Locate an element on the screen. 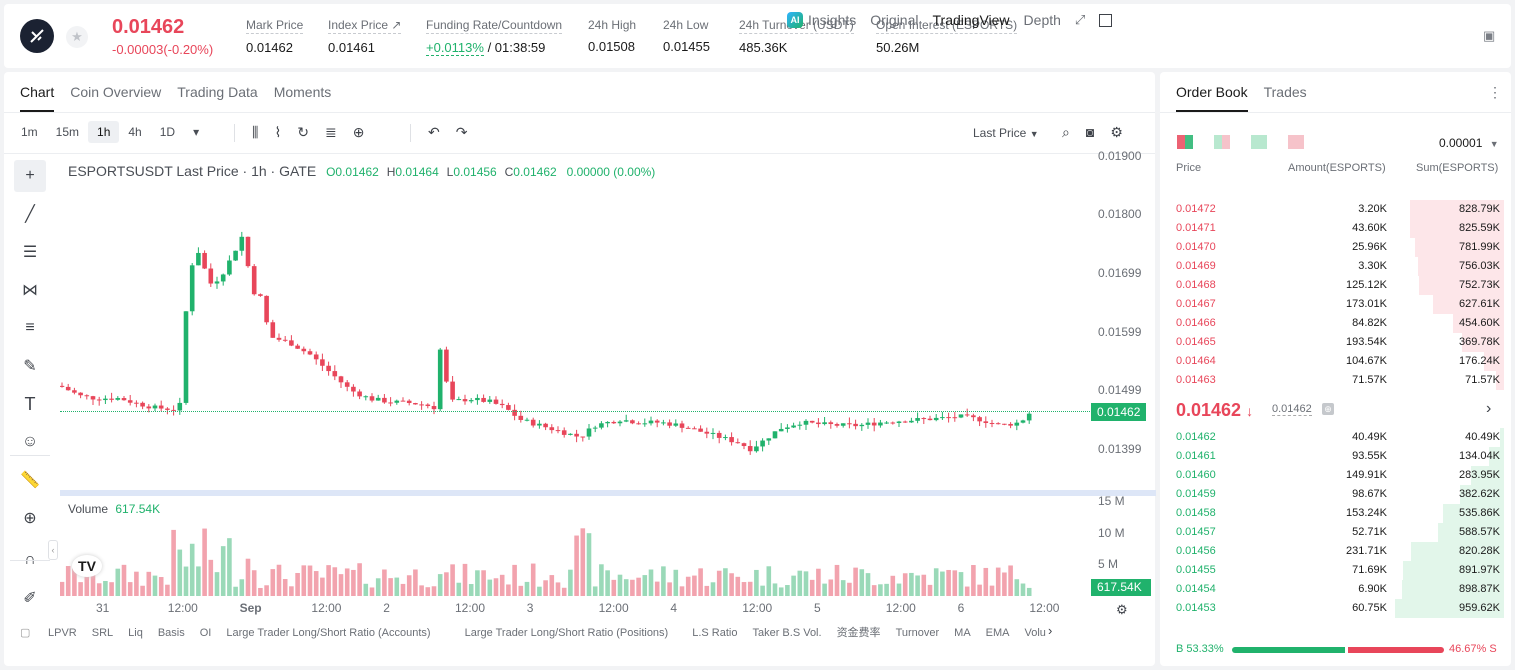 The height and width of the screenshot is (670, 1515). bid-row: 0.01456 231.71K 820.28K is located at coordinates (1336, 551).